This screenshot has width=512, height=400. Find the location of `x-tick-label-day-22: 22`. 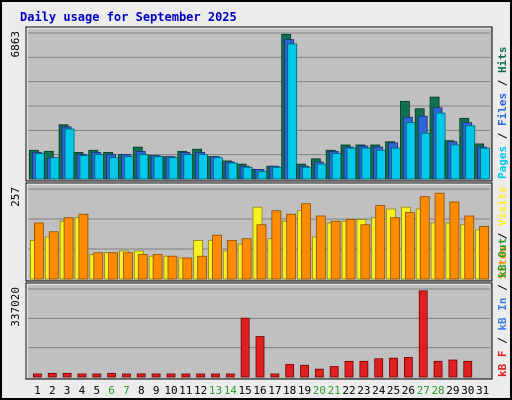

x-tick-label-day-22: 22 is located at coordinates (348, 390).